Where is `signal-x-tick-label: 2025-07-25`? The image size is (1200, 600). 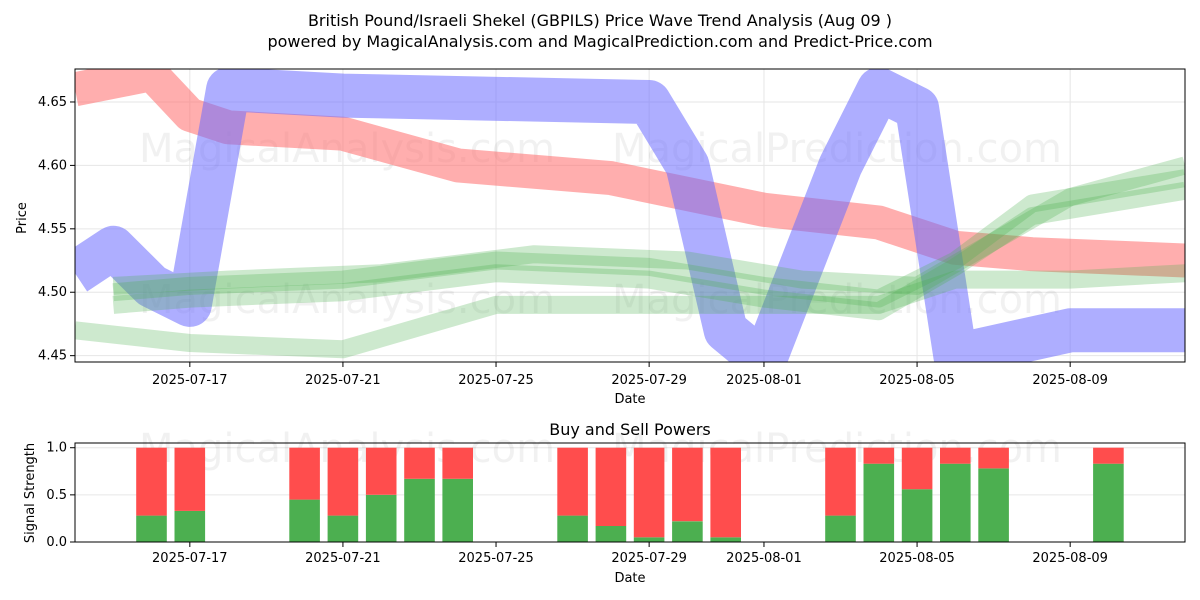 signal-x-tick-label: 2025-07-25 is located at coordinates (496, 558).